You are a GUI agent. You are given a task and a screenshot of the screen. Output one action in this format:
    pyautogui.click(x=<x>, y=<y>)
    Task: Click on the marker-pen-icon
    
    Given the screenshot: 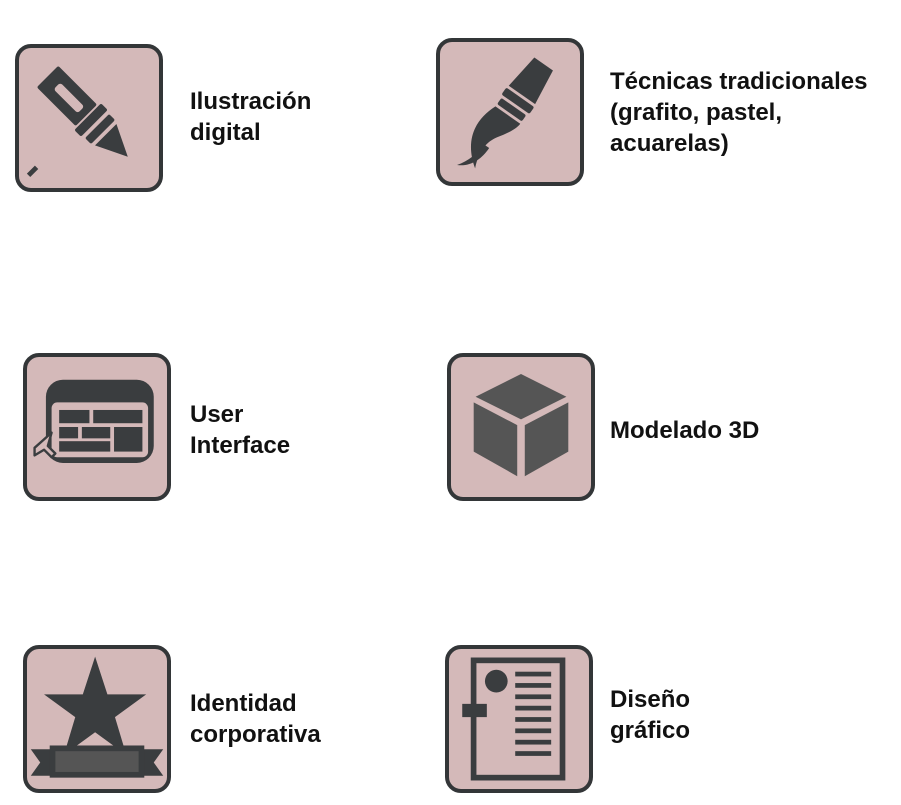 What is the action you would take?
    pyautogui.click(x=89, y=118)
    